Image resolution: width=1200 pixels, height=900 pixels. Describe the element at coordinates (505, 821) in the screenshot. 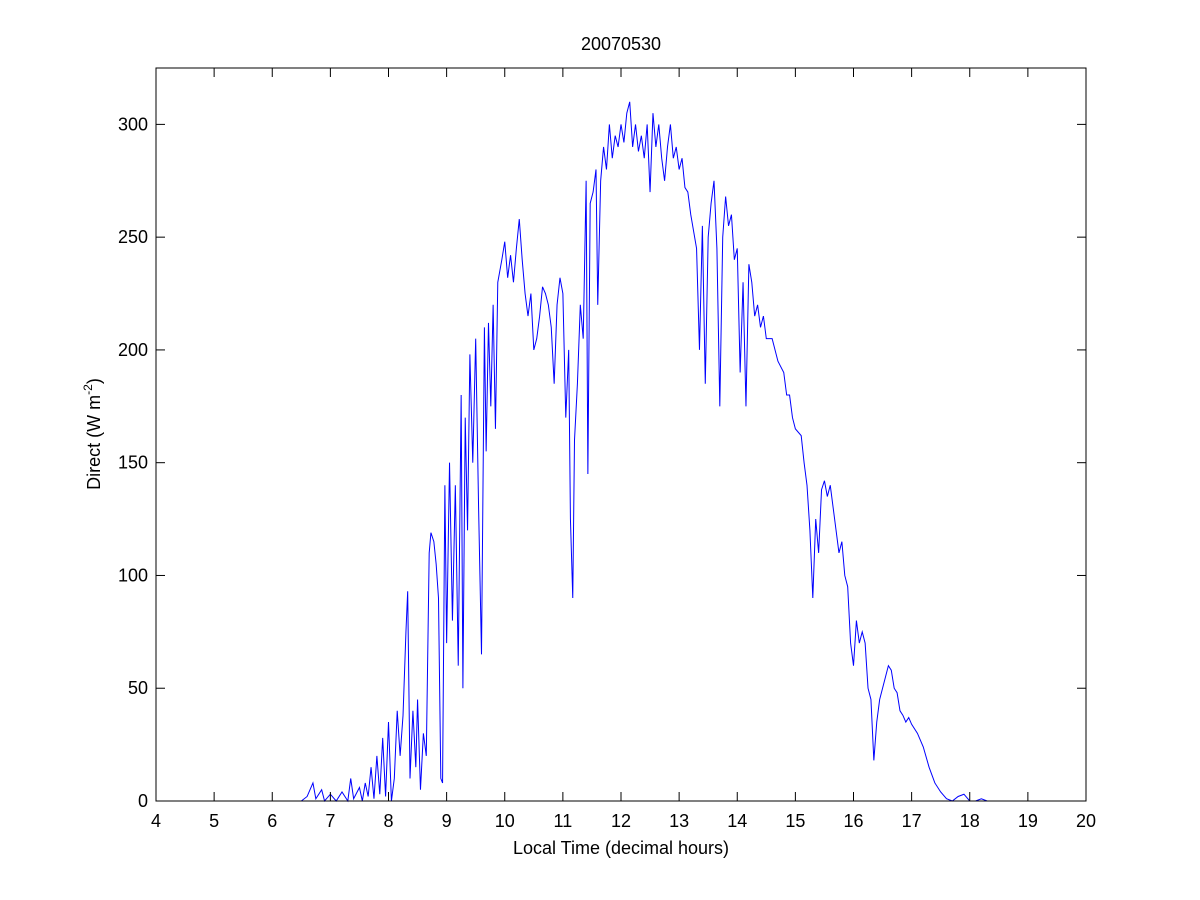

I see `x-tick-label: 10` at that location.